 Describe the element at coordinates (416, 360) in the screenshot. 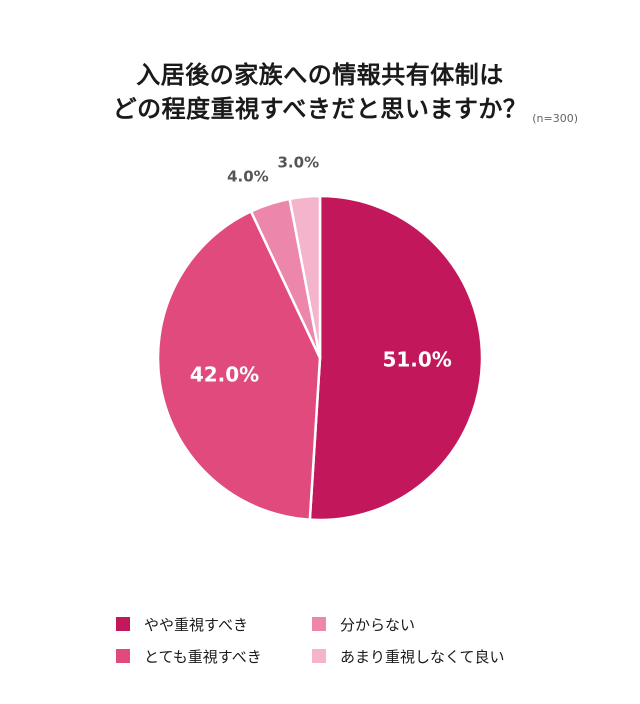

I see `label-somewhat-important: 51.0%` at that location.